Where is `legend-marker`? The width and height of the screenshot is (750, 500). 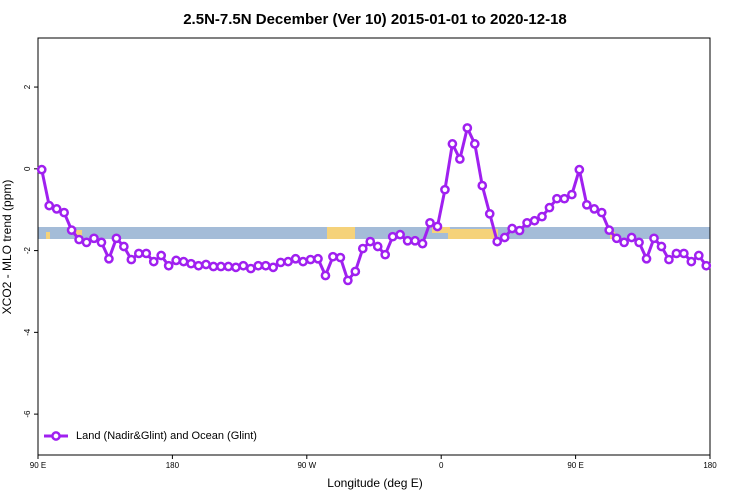
legend-marker is located at coordinates (56, 436).